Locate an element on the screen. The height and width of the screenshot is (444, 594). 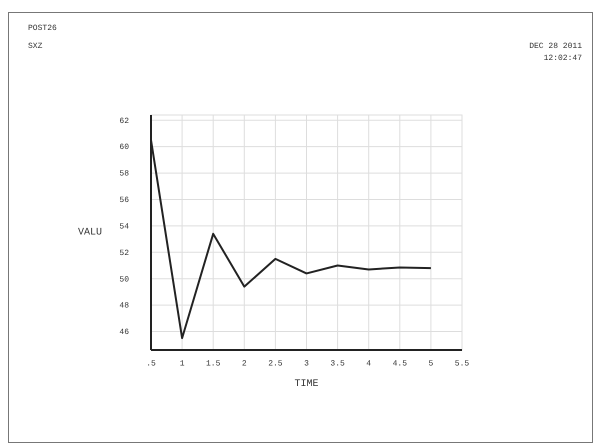
x-tick-label: 1.5 is located at coordinates (213, 364).